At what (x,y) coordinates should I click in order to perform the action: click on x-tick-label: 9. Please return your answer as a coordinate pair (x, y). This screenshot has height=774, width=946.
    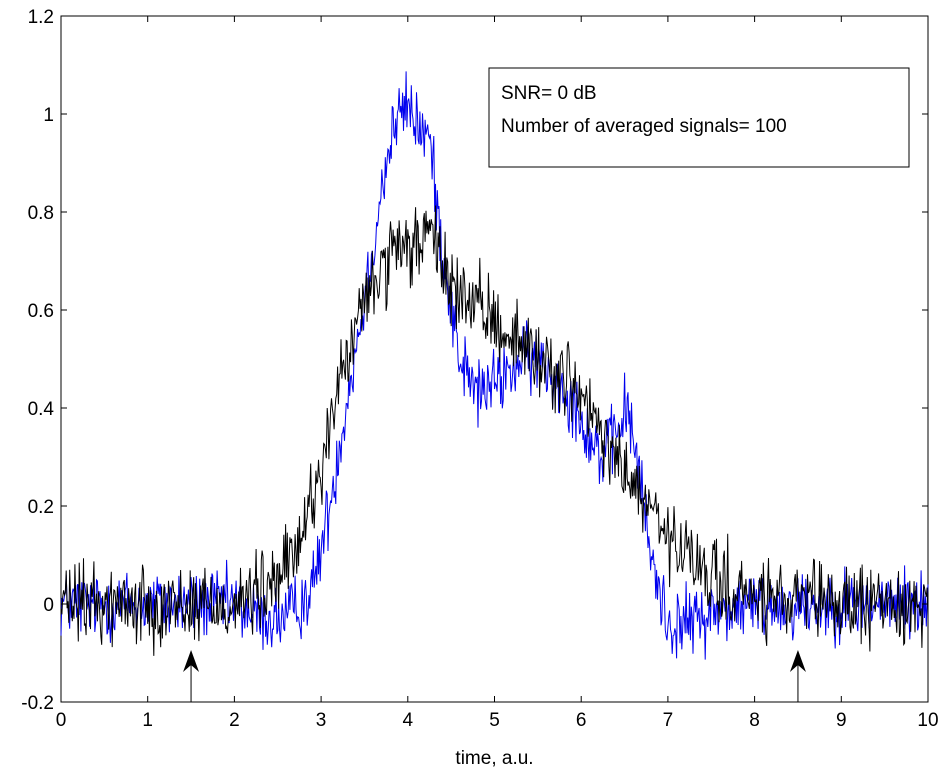
    Looking at the image, I should click on (841, 720).